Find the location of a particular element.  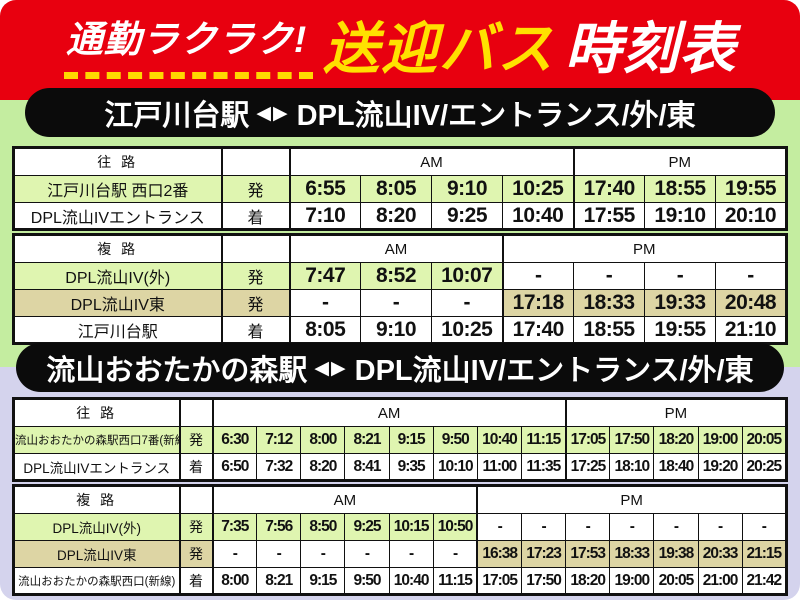

time-cell: 17:50 is located at coordinates (632, 440).